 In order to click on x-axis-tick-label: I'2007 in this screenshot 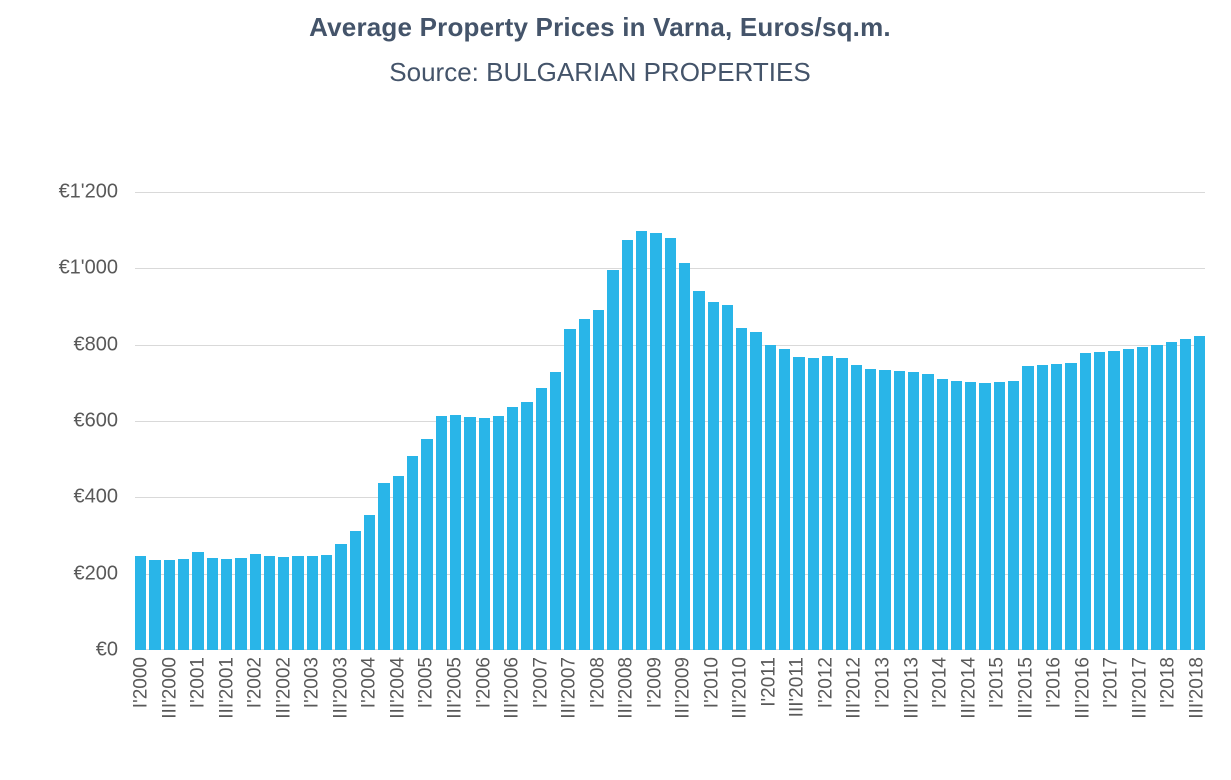, I will do `click(541, 683)`.